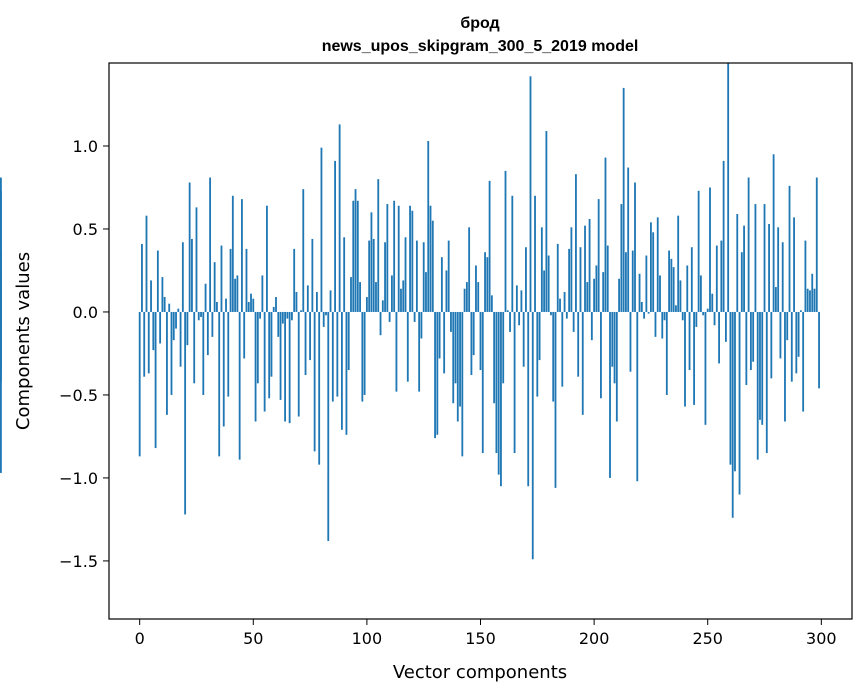  Describe the element at coordinates (707, 638) in the screenshot. I see `x-tick-label: 250` at that location.